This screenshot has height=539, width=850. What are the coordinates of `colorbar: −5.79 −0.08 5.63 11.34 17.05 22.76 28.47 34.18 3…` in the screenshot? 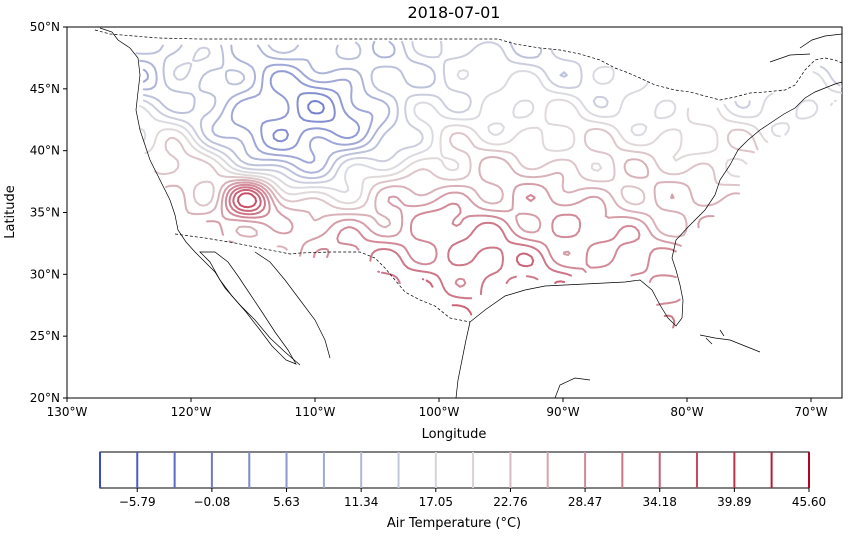 It's located at (462, 491).